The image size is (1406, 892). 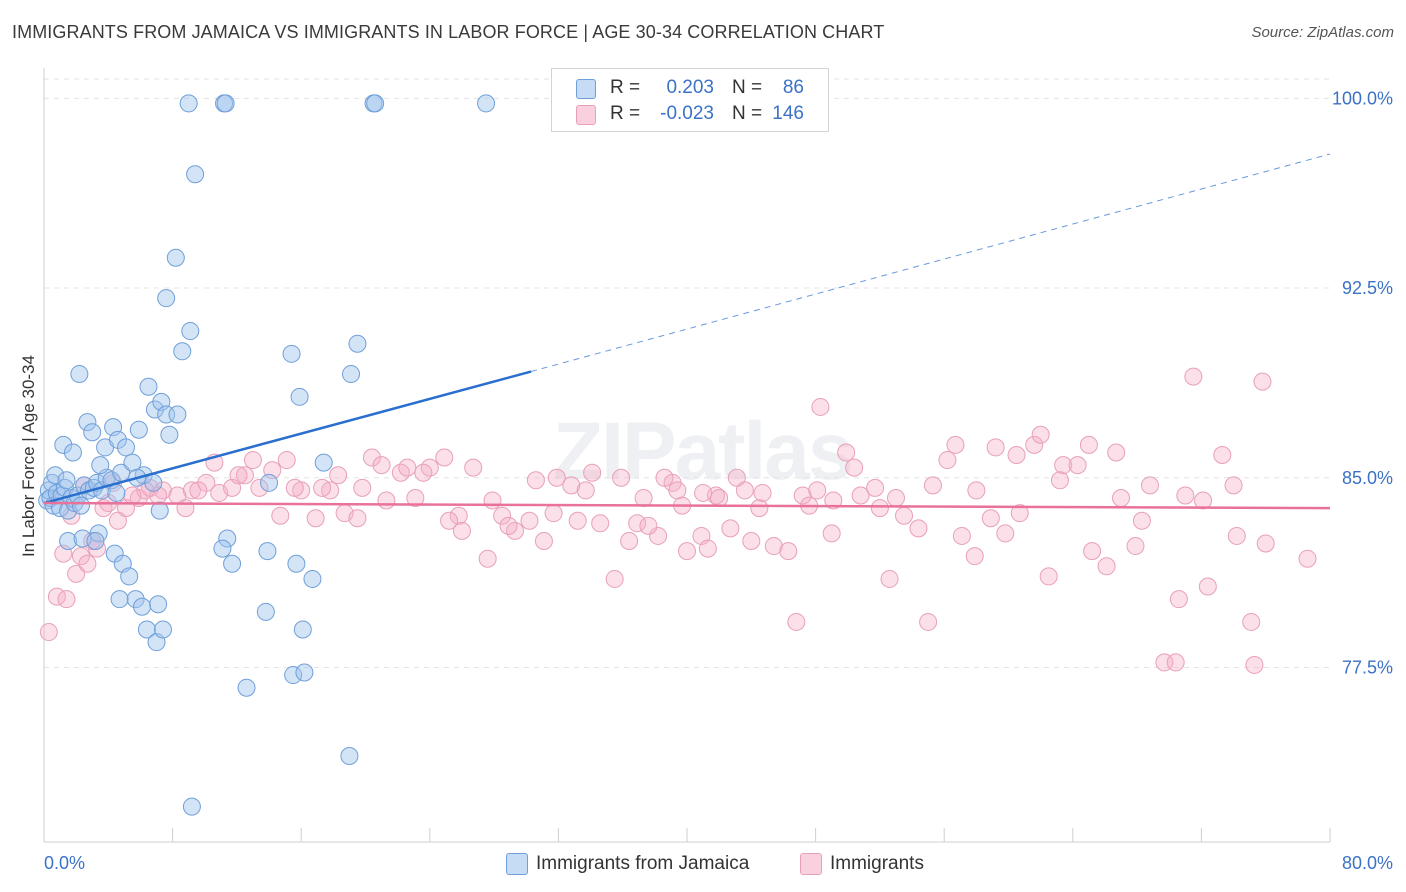 What do you see at coordinates (788, 113) in the screenshot?
I see `legend-n-value: 146` at bounding box center [788, 113].